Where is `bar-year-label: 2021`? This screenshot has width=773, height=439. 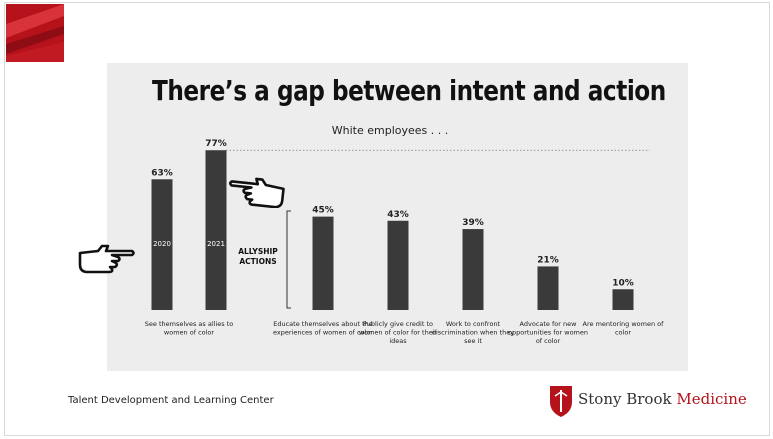
bar-year-label: 2021 is located at coordinates (216, 244).